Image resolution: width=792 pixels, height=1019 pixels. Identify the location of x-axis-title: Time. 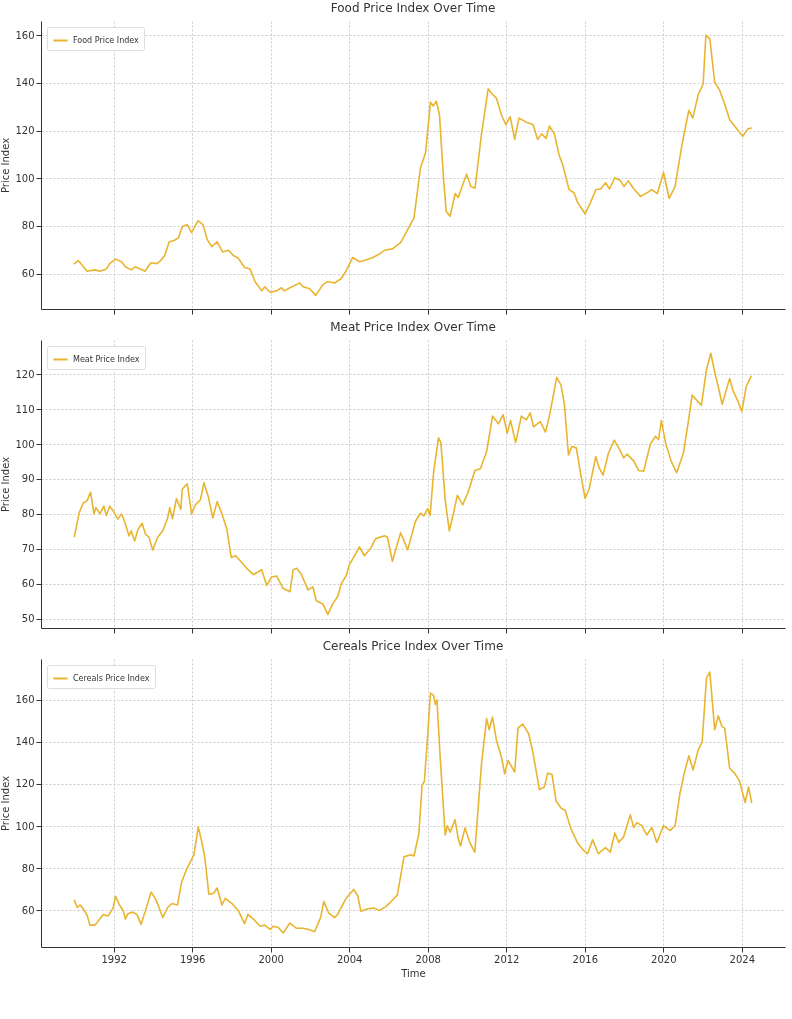
(413, 973).